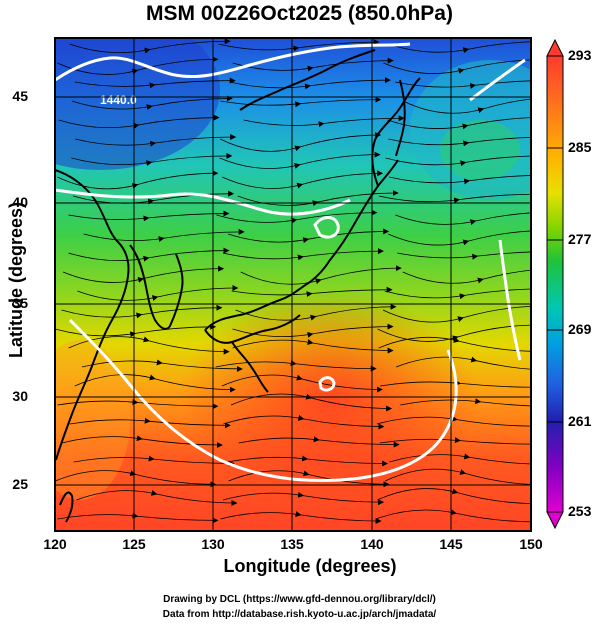 The image size is (599, 625). What do you see at coordinates (531, 544) in the screenshot?
I see `x-tick-150: 150` at bounding box center [531, 544].